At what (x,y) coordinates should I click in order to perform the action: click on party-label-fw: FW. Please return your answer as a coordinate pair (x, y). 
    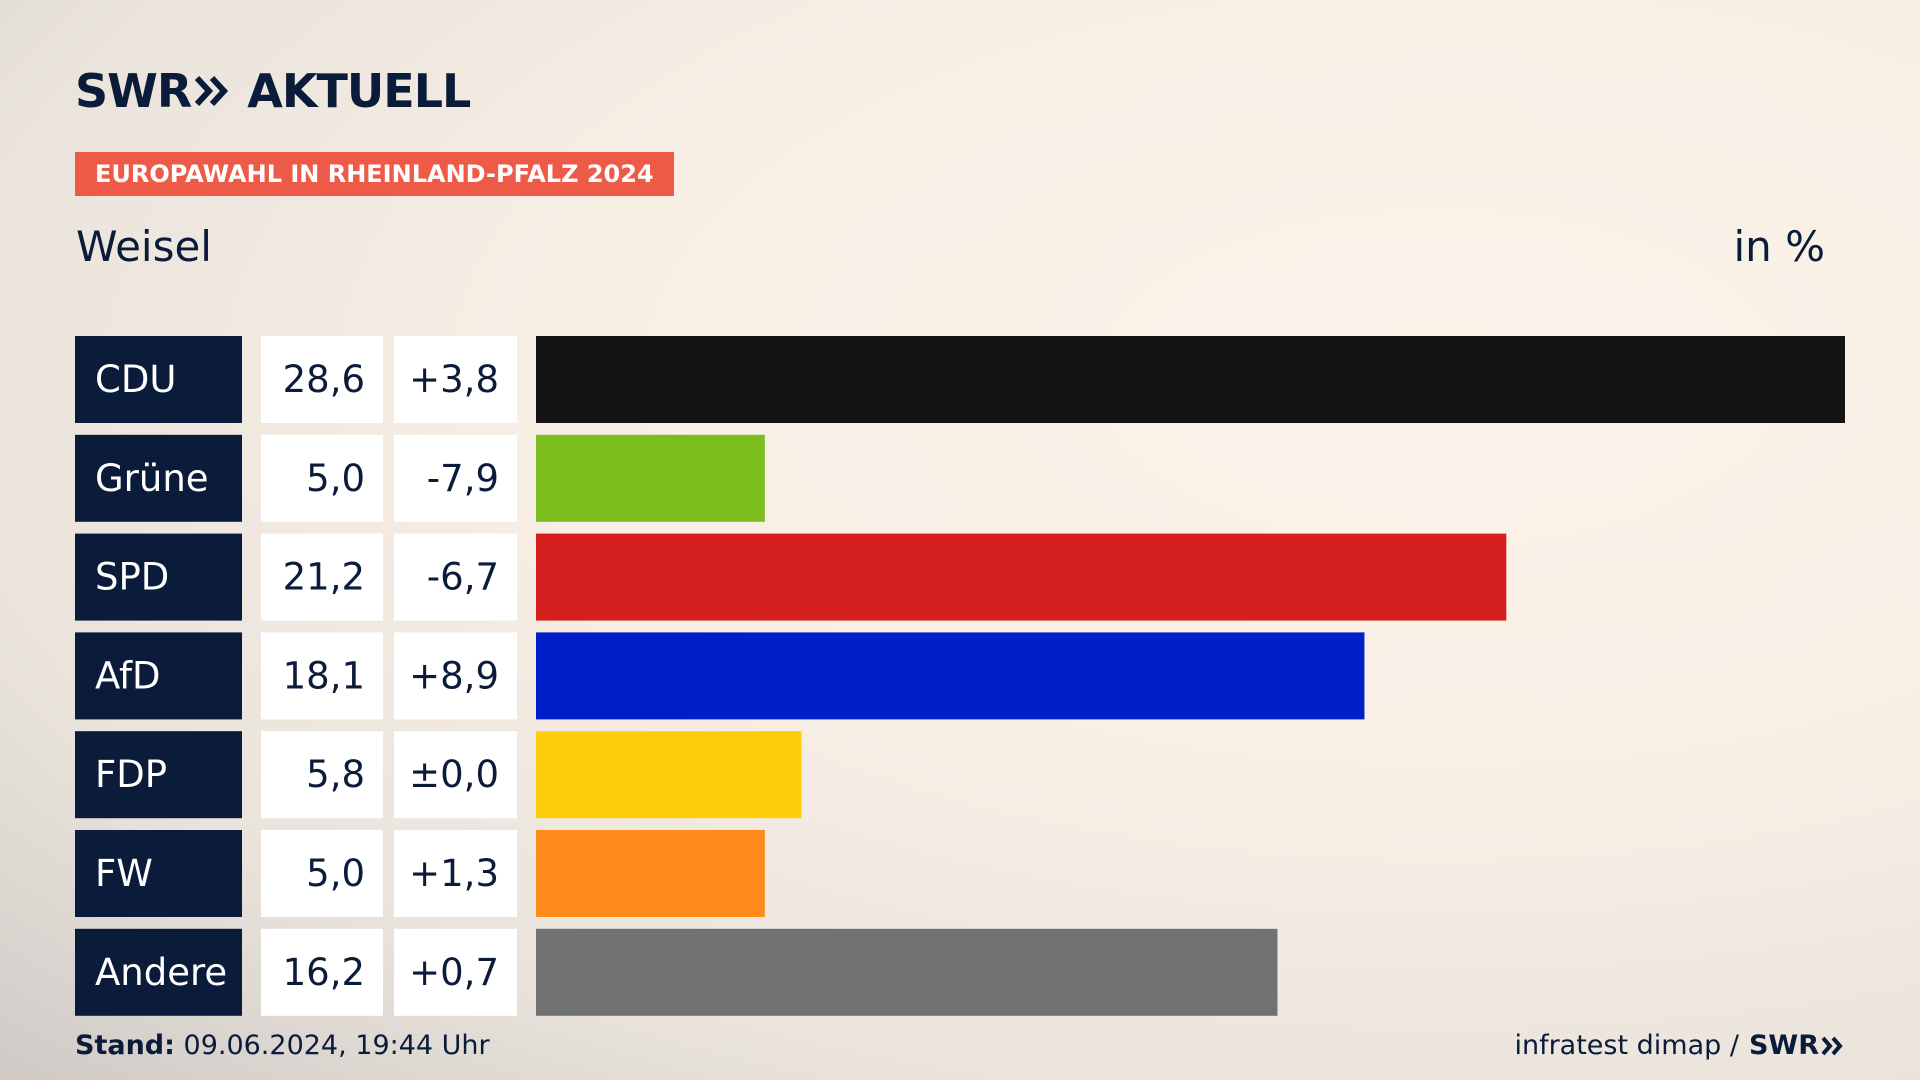
    Looking at the image, I should click on (124, 873).